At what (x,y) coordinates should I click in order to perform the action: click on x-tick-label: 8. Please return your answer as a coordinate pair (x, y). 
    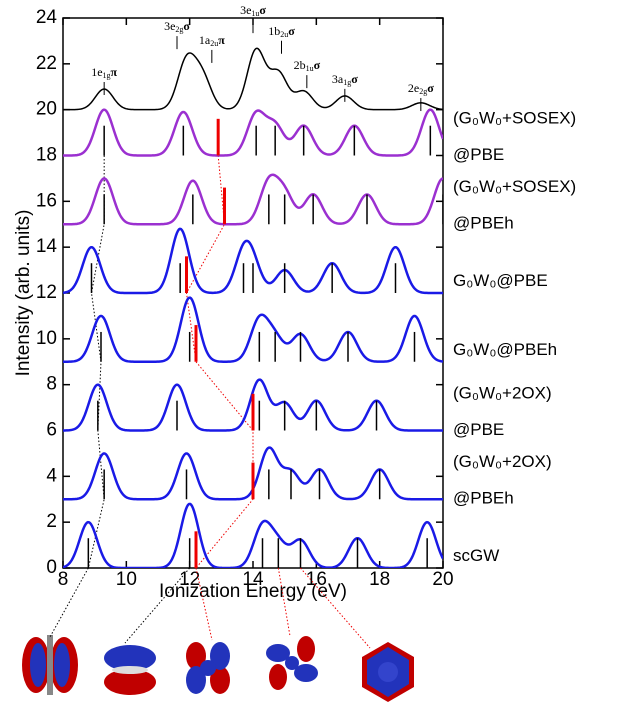
    Looking at the image, I should click on (63, 579).